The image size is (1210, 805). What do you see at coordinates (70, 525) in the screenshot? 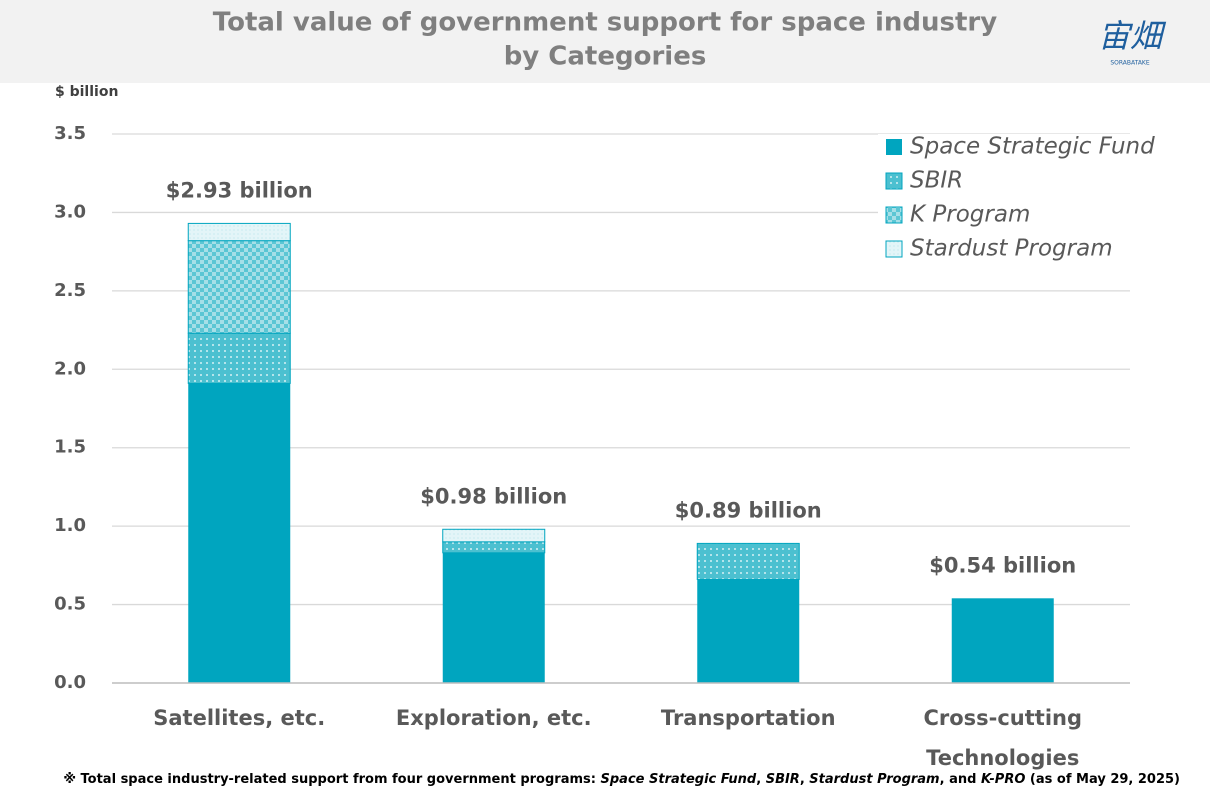
I see `y-tick-label: 1.0` at bounding box center [70, 525].